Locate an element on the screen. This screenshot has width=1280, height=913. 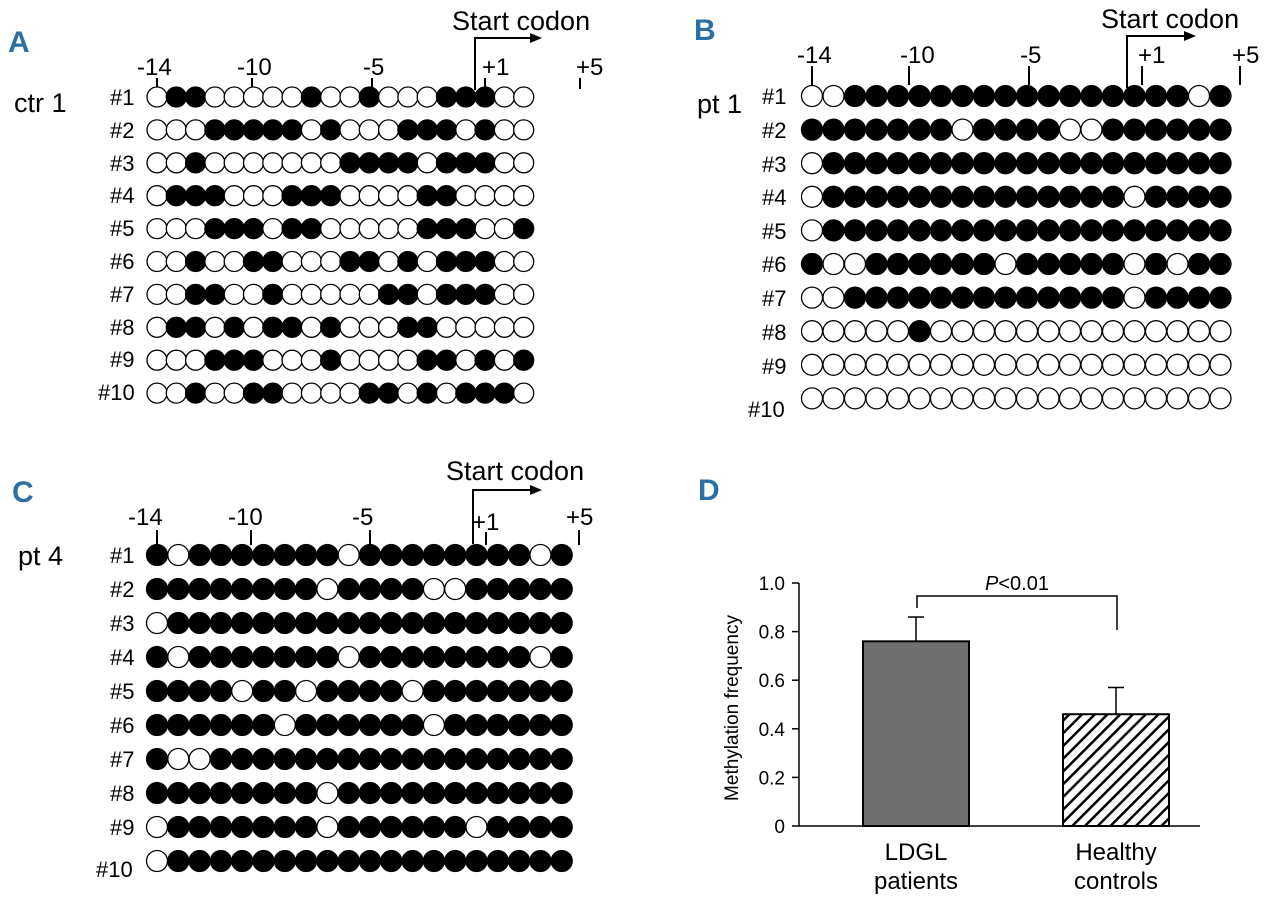
p-value-symbol: P is located at coordinates (992, 584).